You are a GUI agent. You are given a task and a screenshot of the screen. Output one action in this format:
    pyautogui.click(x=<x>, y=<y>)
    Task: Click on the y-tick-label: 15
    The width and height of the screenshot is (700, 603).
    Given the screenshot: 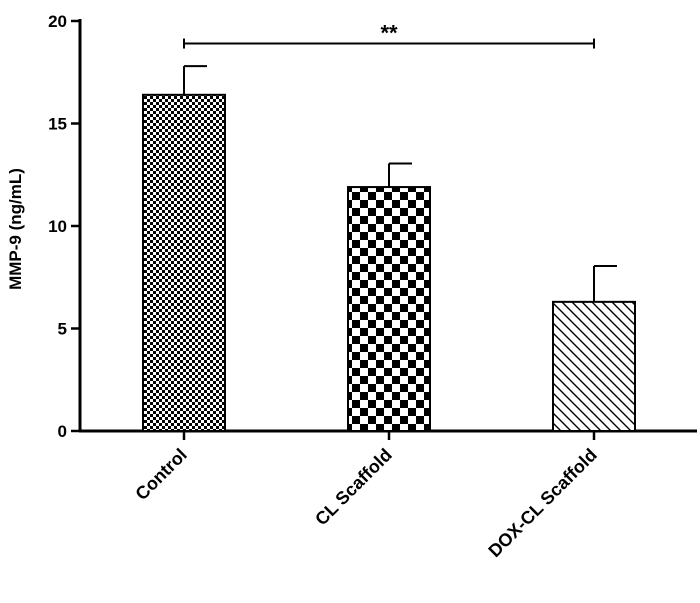 What is the action you would take?
    pyautogui.click(x=57, y=124)
    